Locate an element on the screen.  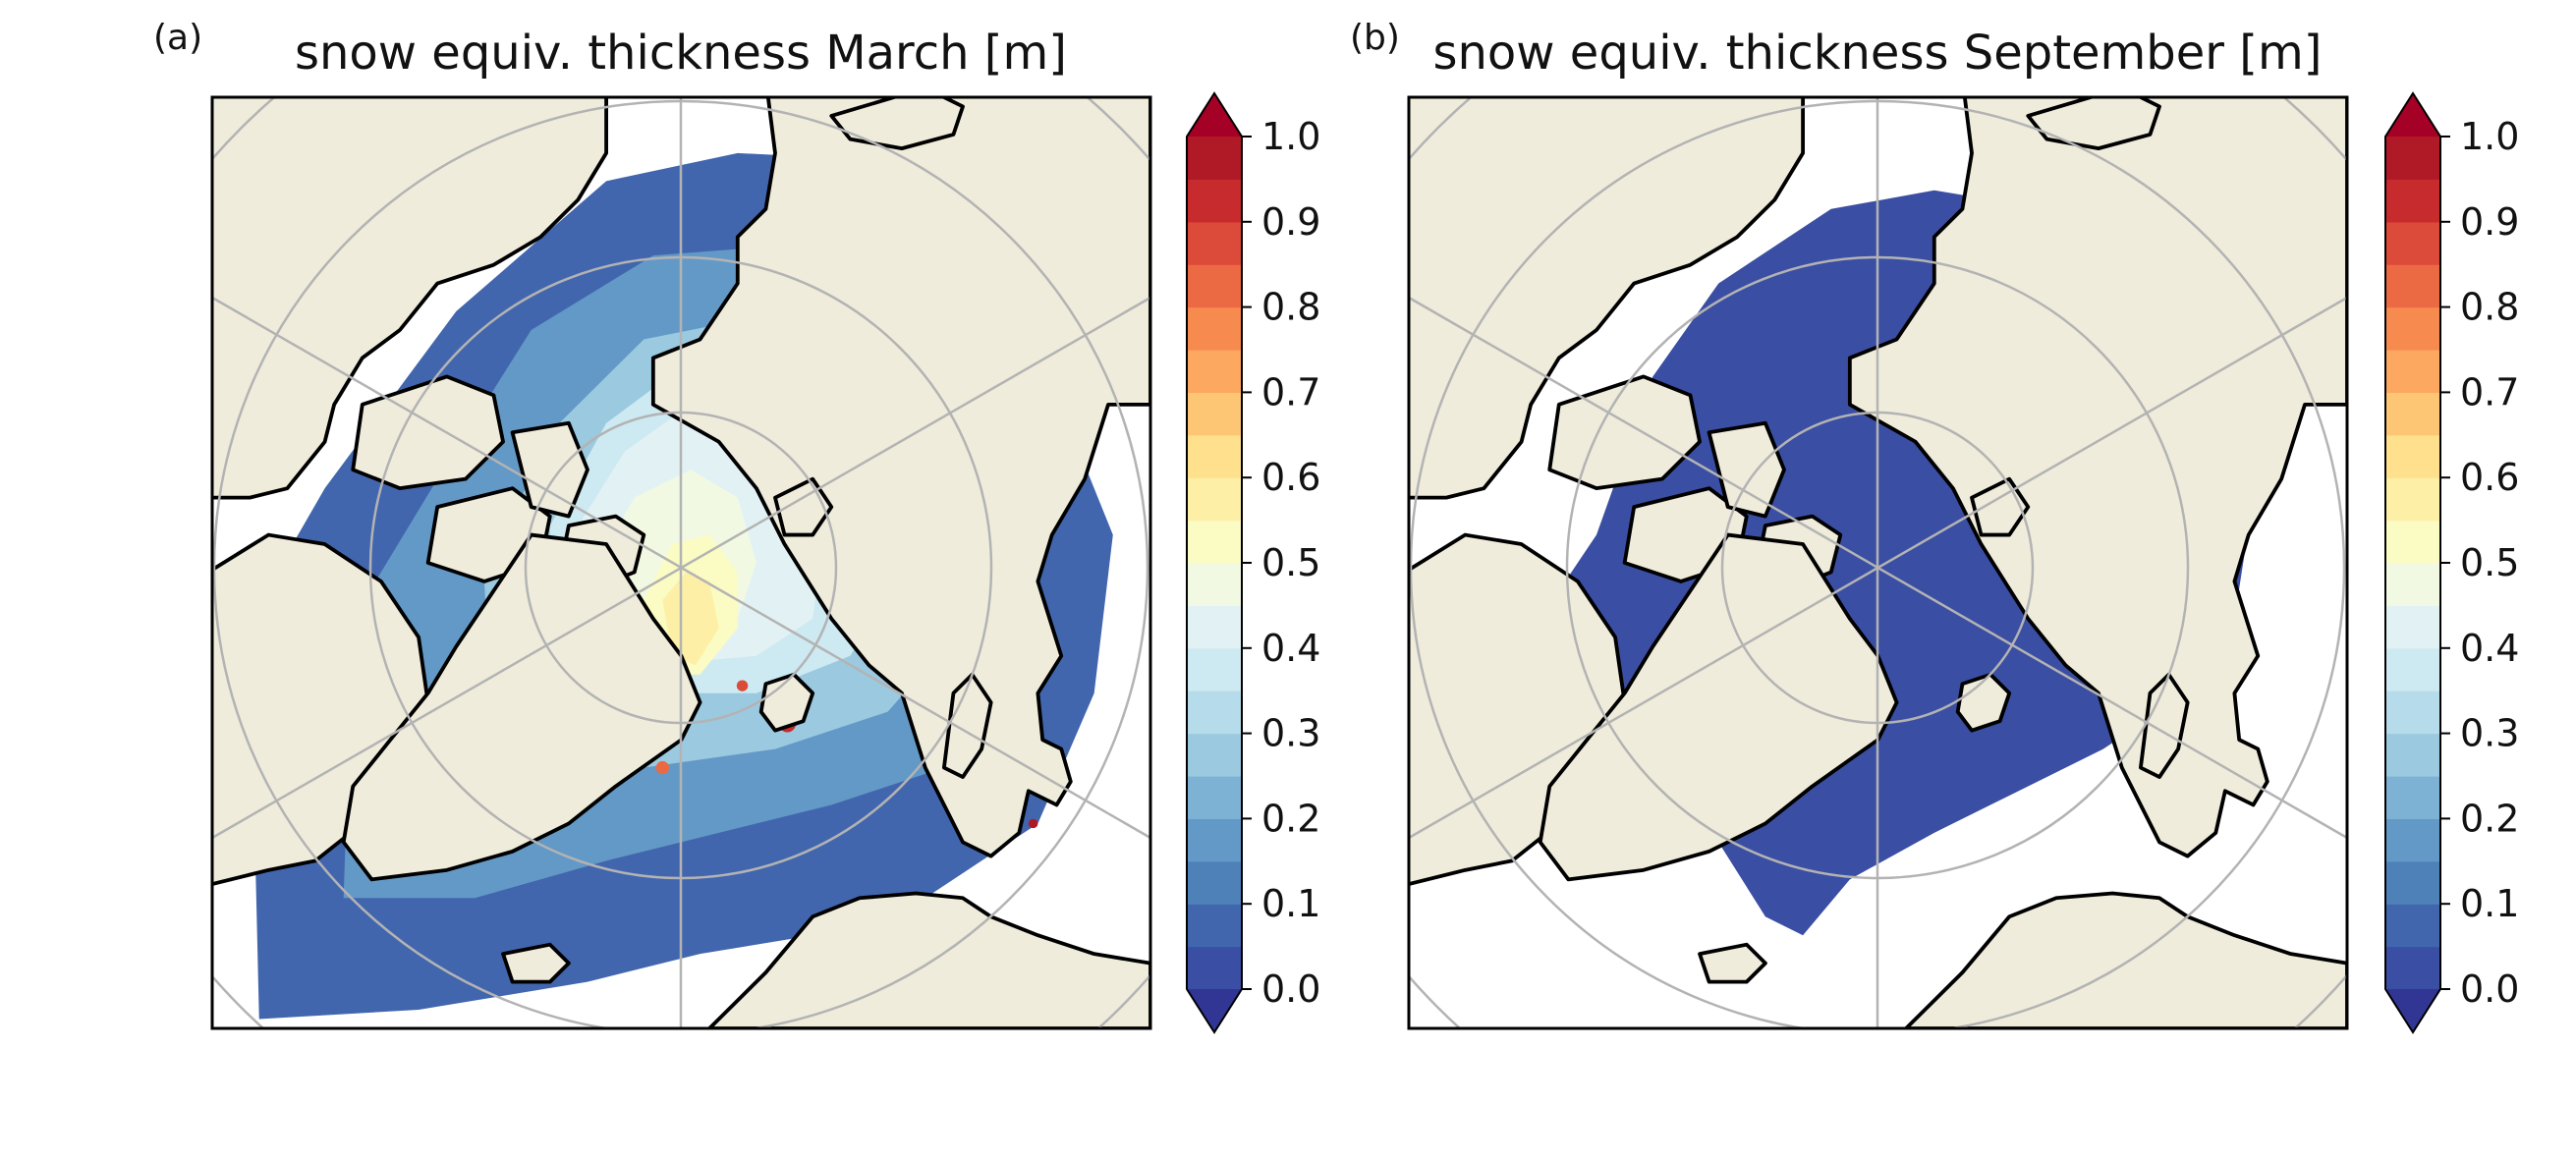
panel-label-b: (b) is located at coordinates (1375, 38).